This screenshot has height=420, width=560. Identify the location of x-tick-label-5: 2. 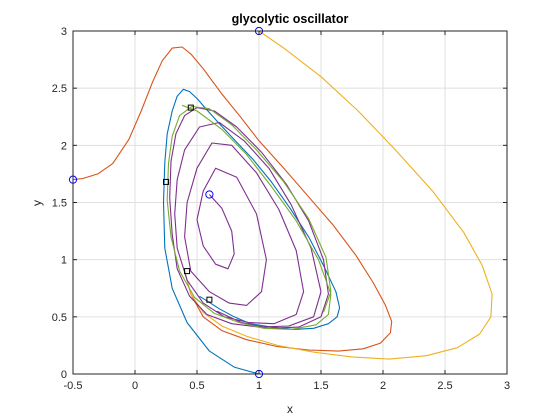
(383, 386).